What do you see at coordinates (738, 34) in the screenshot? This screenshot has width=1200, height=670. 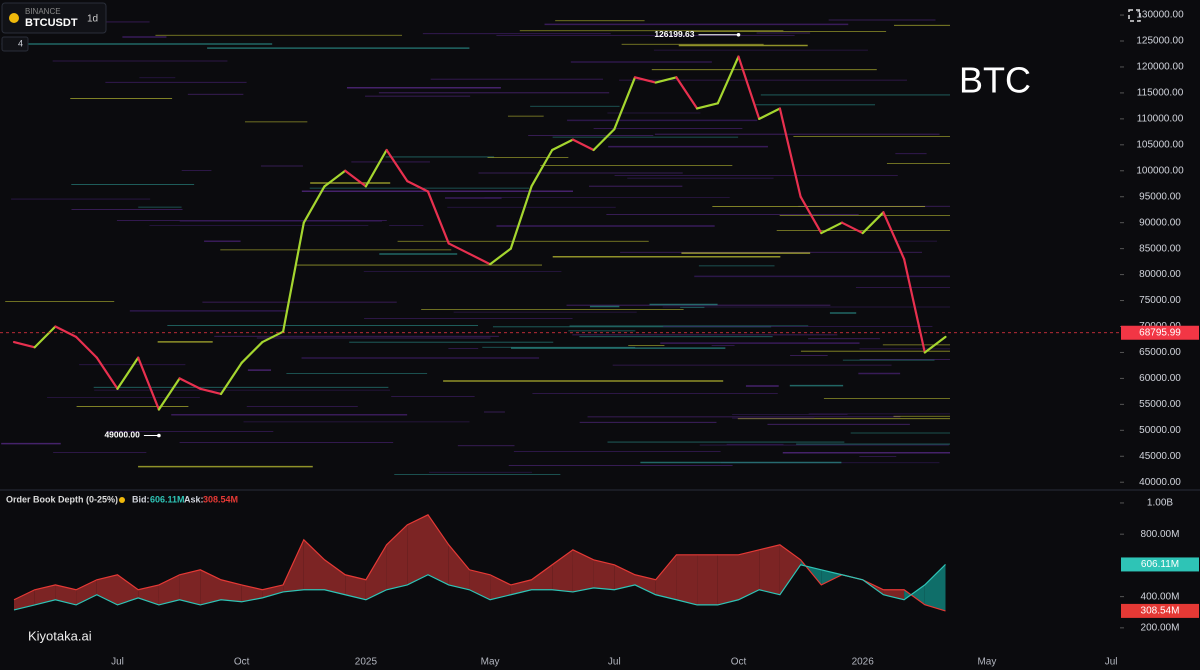 I see `high-marker` at bounding box center [738, 34].